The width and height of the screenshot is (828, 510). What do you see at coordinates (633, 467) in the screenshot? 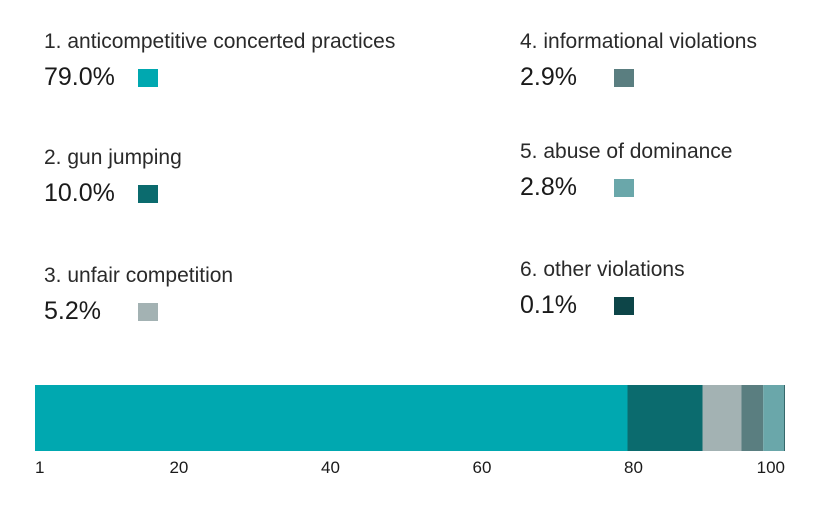
I see `x-tick-label-80: 80` at bounding box center [633, 467].